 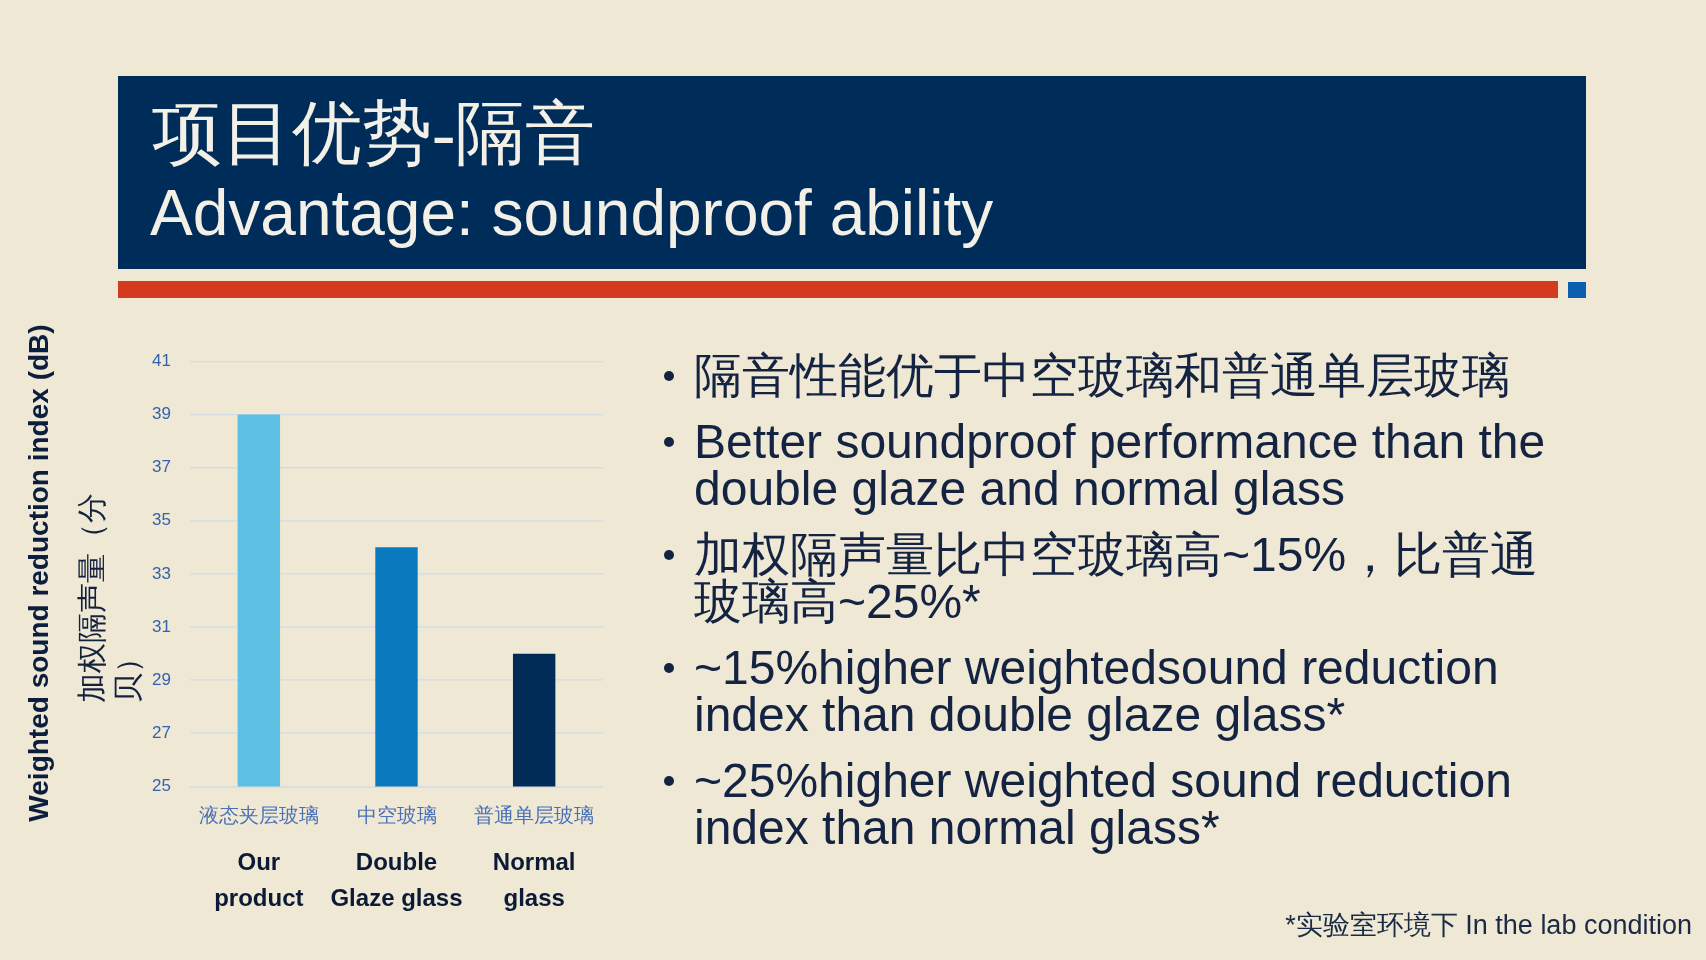 I want to click on text: ~25%higher weighted sound reduction index than normal glass*, so click(x=1103, y=804).